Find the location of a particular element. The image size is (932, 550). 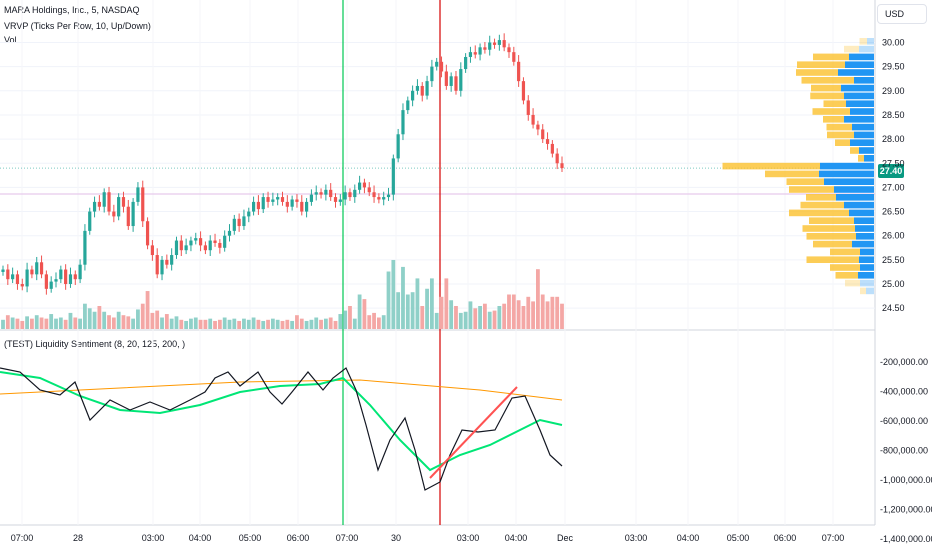

time-axis-label: 03:00 is located at coordinates (636, 538).